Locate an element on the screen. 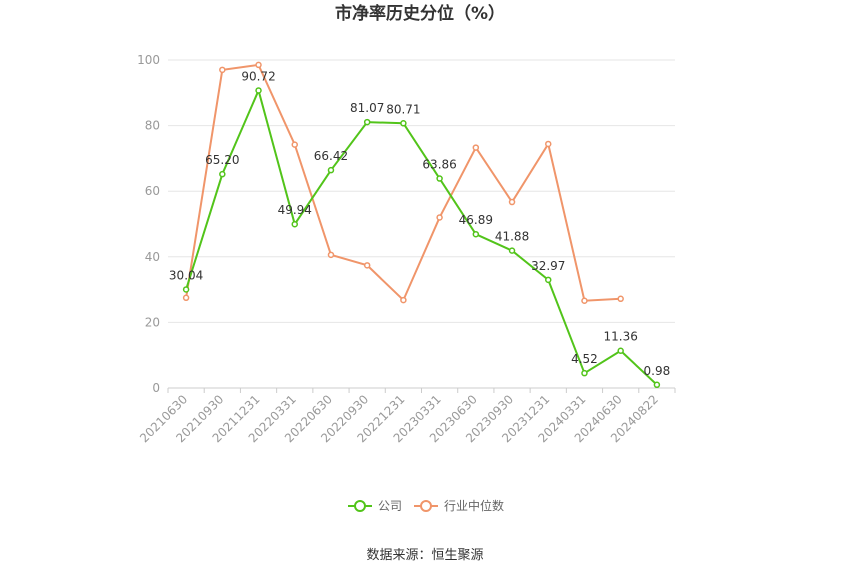 The height and width of the screenshot is (575, 850). data-label: 11.36 is located at coordinates (620, 337).